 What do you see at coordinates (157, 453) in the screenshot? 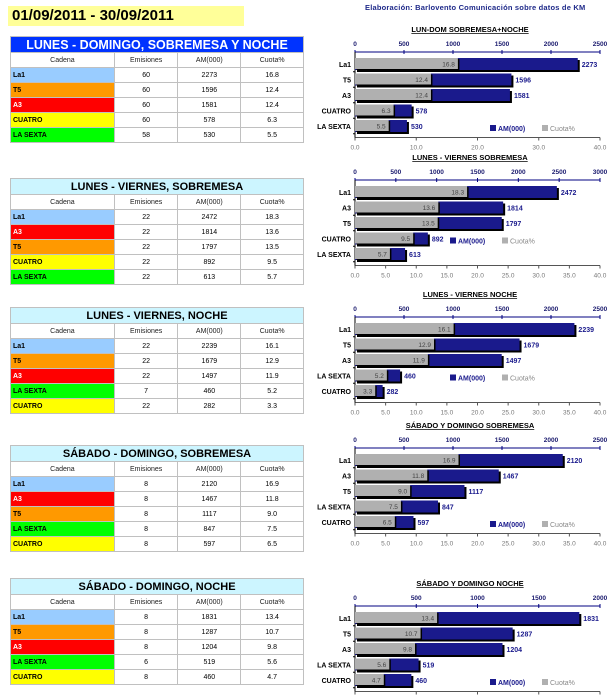
I see `table-title: SÁBADO - DOMINGO, SOBREMESA` at bounding box center [157, 453].